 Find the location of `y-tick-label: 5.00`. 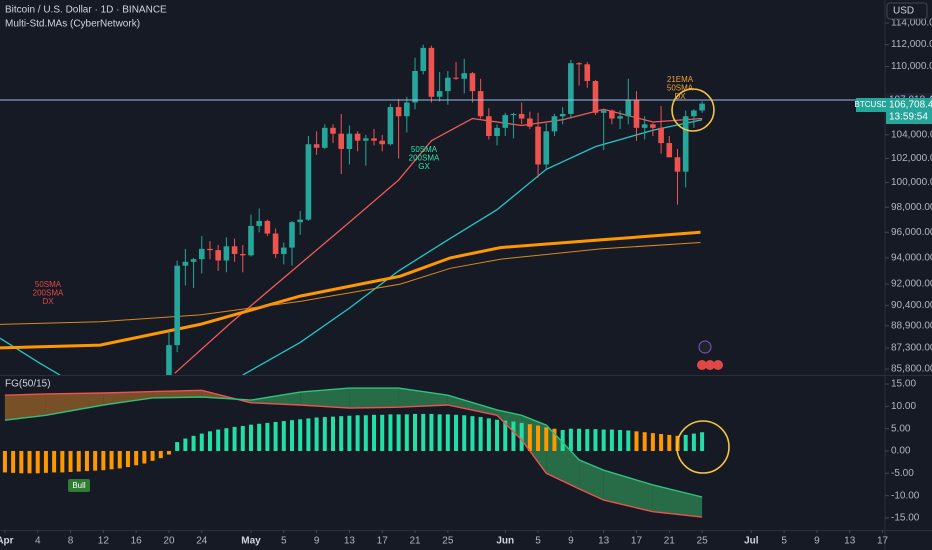

y-tick-label: 5.00 is located at coordinates (901, 428).